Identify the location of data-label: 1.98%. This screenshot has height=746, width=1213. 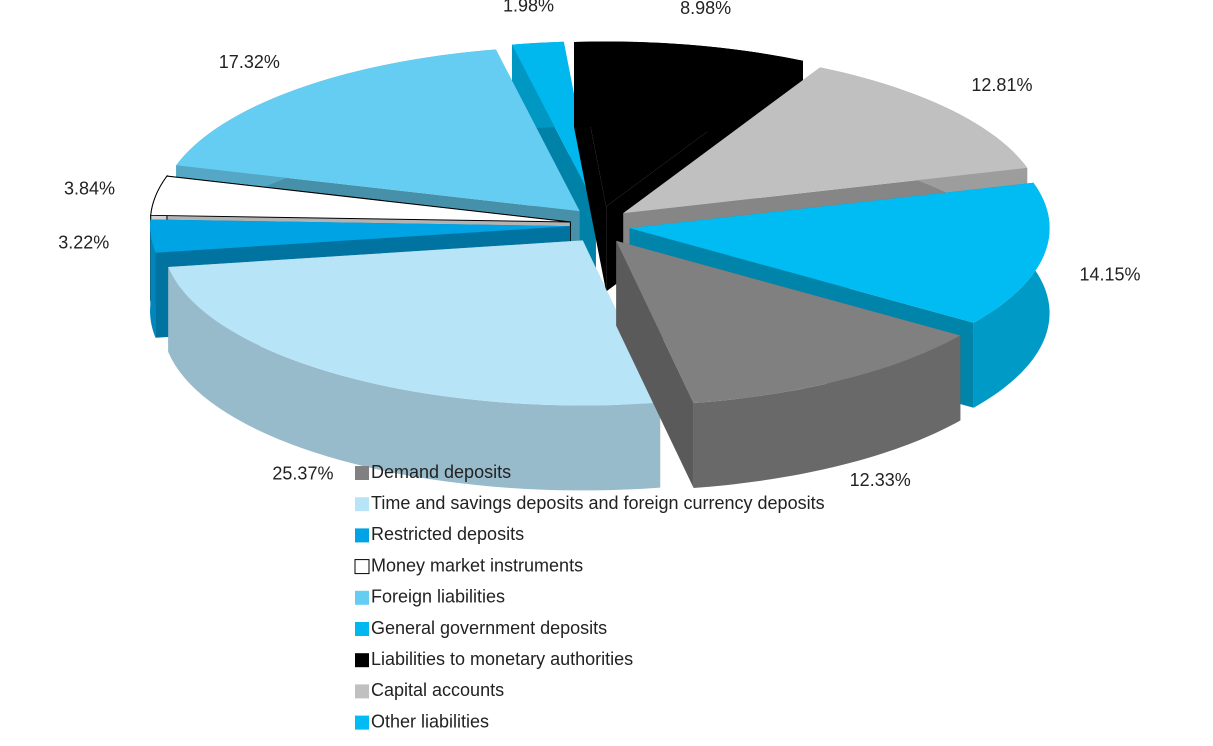
(528, 8).